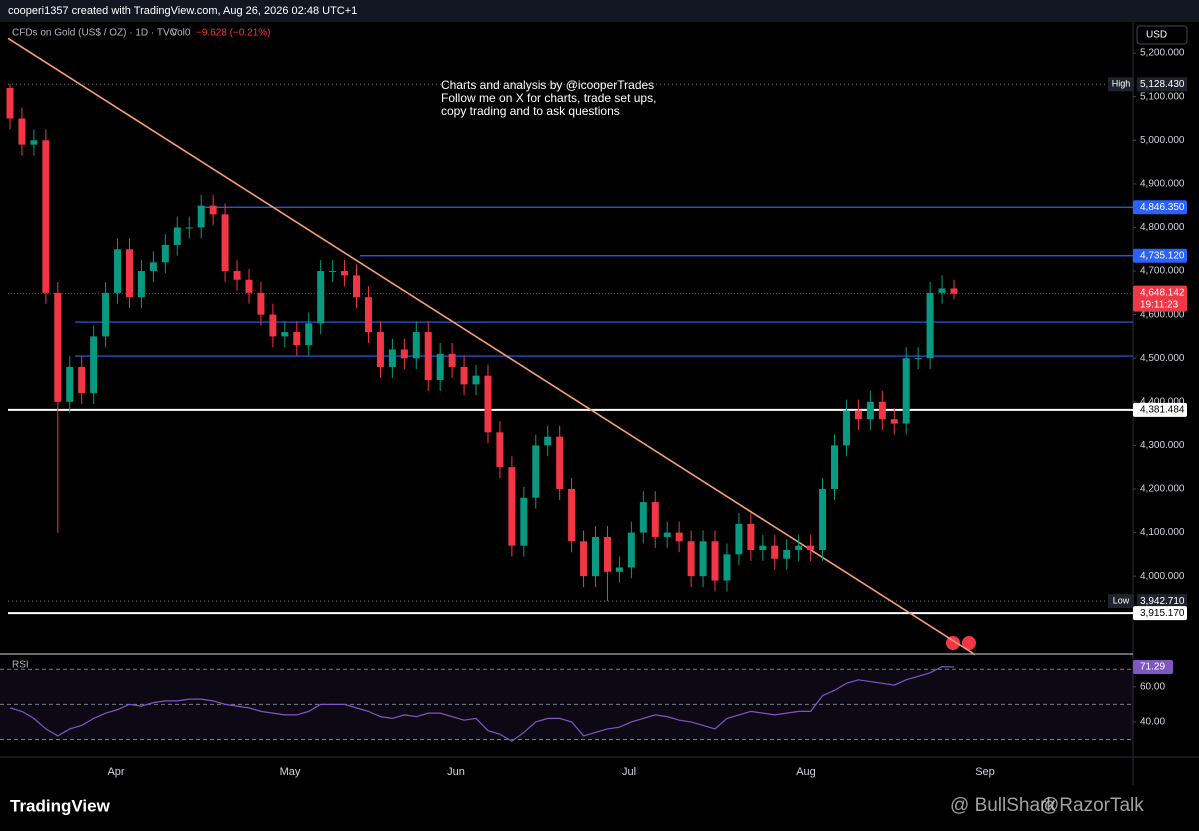 The height and width of the screenshot is (831, 1199). Describe the element at coordinates (1162, 271) in the screenshot. I see `y-tick-label: 4,700.000` at that location.